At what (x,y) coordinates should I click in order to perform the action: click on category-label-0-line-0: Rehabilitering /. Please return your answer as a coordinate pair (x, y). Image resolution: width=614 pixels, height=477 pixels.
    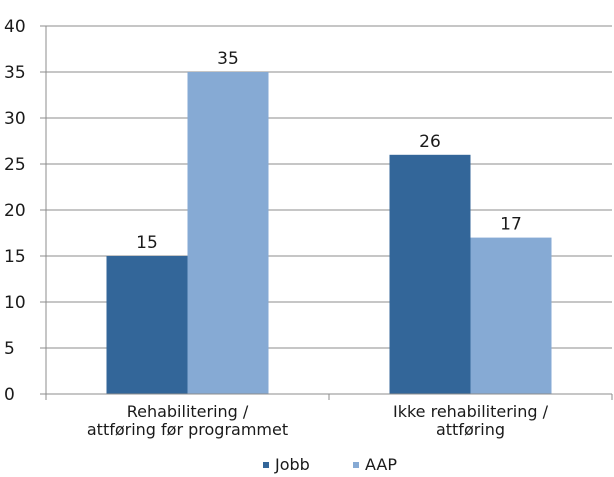
    Looking at the image, I should click on (188, 411).